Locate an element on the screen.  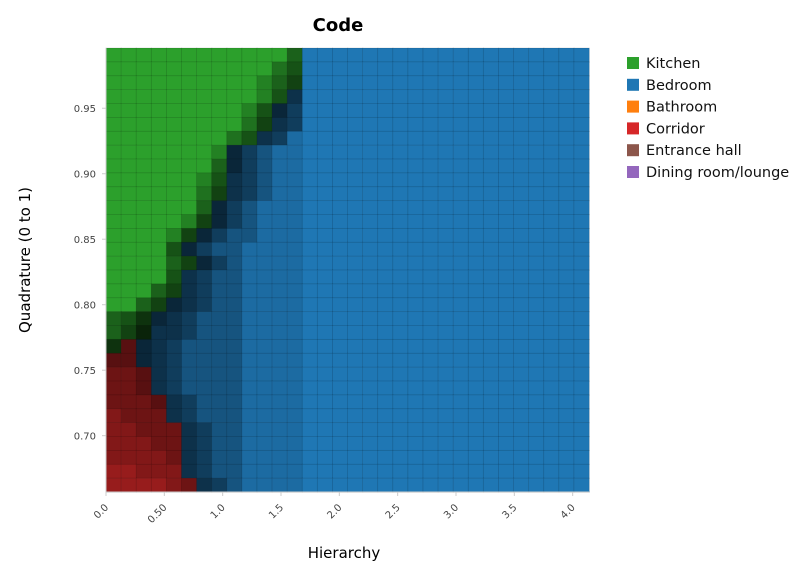
legend-item: Corridor is located at coordinates (666, 129).